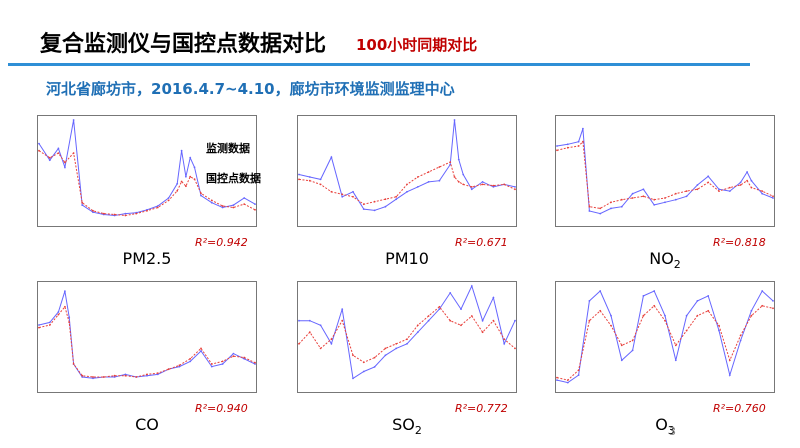 The image size is (800, 448). I want to click on pollutant-label: CO, so click(147, 424).